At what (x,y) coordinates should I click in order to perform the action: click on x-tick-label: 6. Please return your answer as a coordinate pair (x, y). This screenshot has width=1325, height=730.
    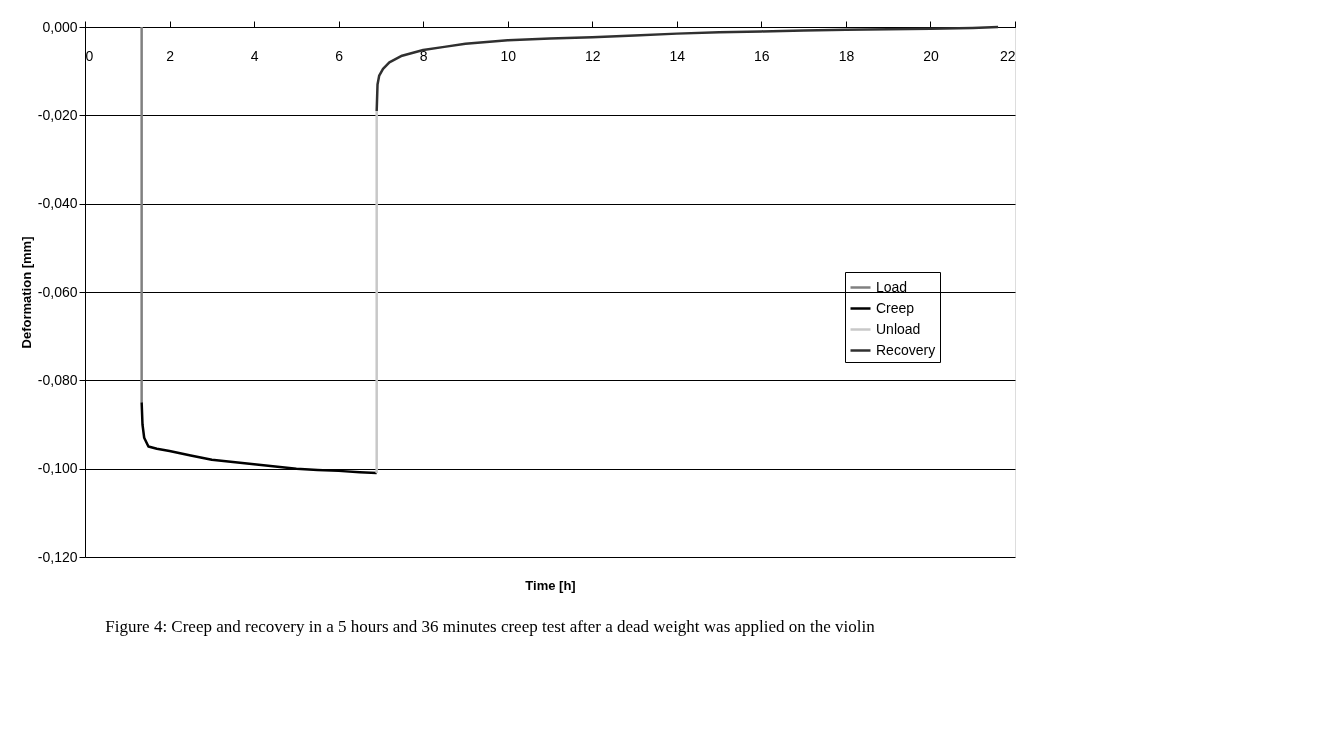
    Looking at the image, I should click on (339, 55).